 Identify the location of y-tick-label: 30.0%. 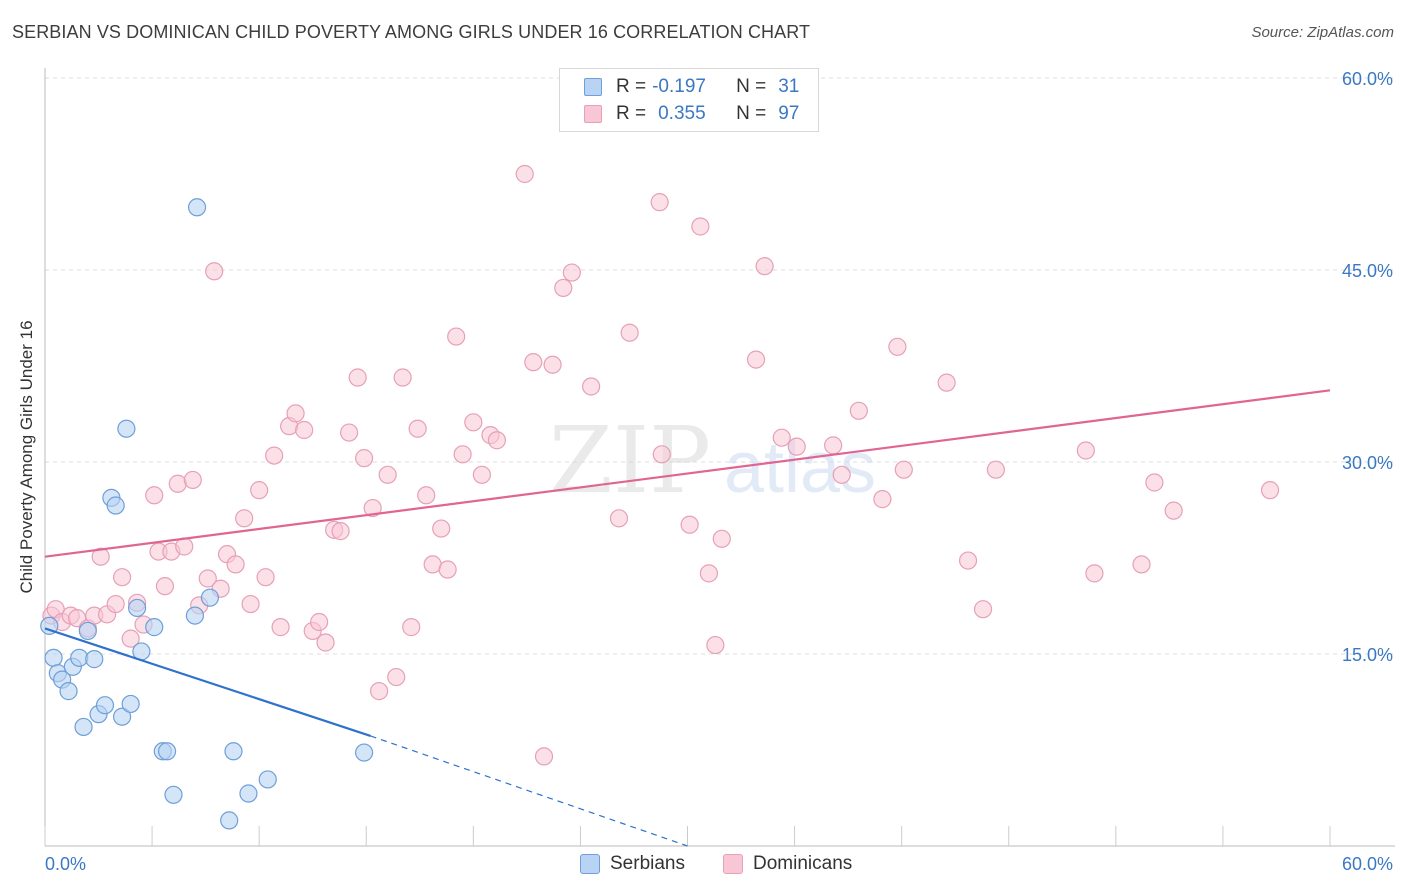
(1367, 463).